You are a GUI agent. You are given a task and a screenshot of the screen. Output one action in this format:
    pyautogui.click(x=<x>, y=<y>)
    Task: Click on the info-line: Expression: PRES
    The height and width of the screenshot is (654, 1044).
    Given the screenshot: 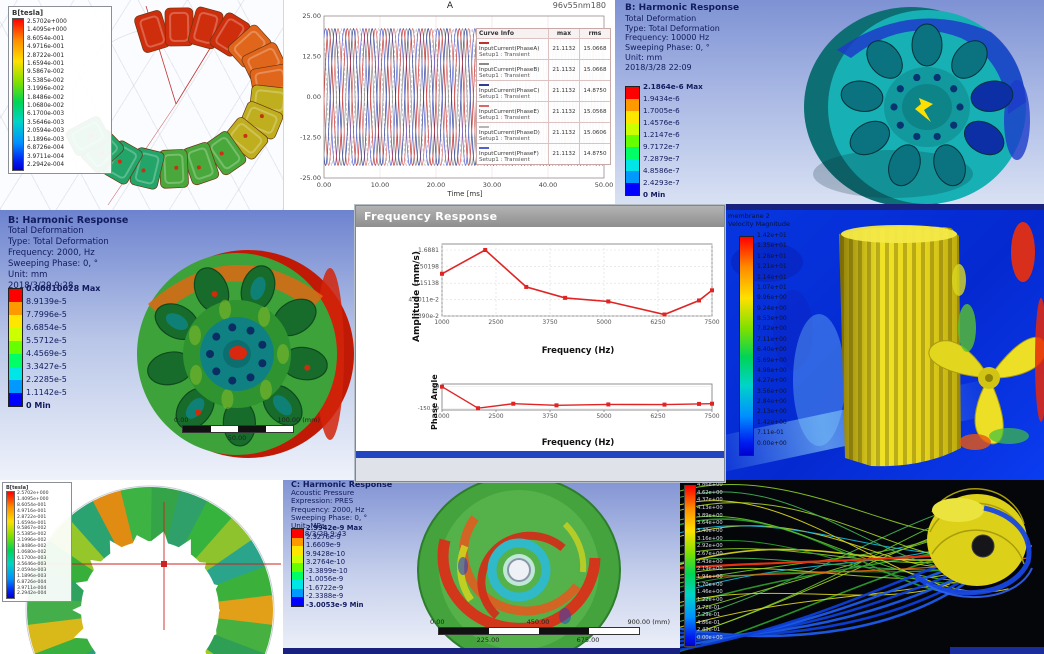 What is the action you would take?
    pyautogui.click(x=322, y=501)
    